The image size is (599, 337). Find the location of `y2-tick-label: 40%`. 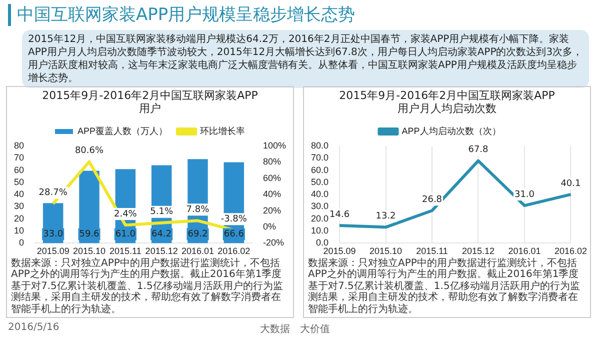

y2-tick-label: 40% is located at coordinates (271, 194).